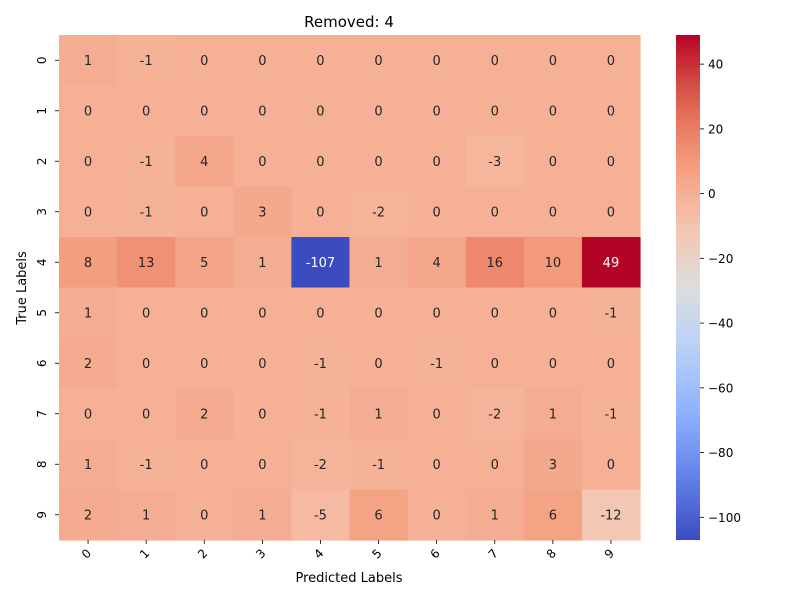 This screenshot has height=600, width=800. What do you see at coordinates (493, 553) in the screenshot?
I see `x-tick-label: 7` at bounding box center [493, 553].